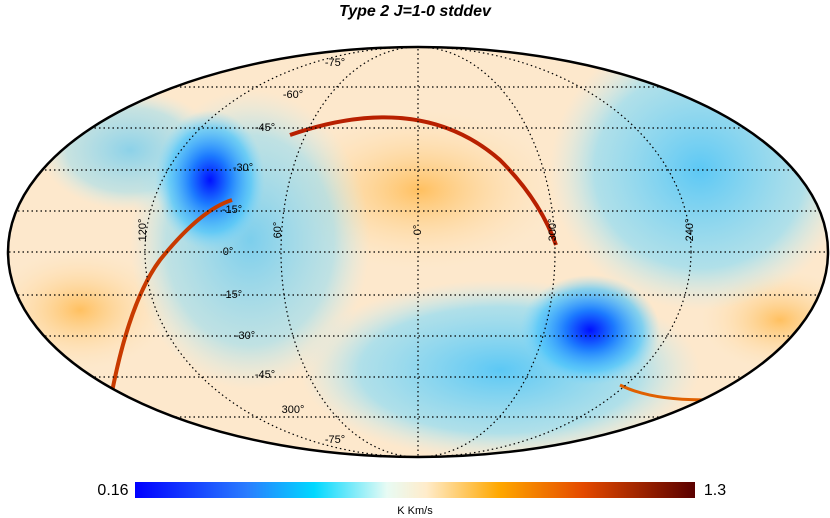 The height and width of the screenshot is (518, 830). I want to click on latitude-label: 0°, so click(228, 252).